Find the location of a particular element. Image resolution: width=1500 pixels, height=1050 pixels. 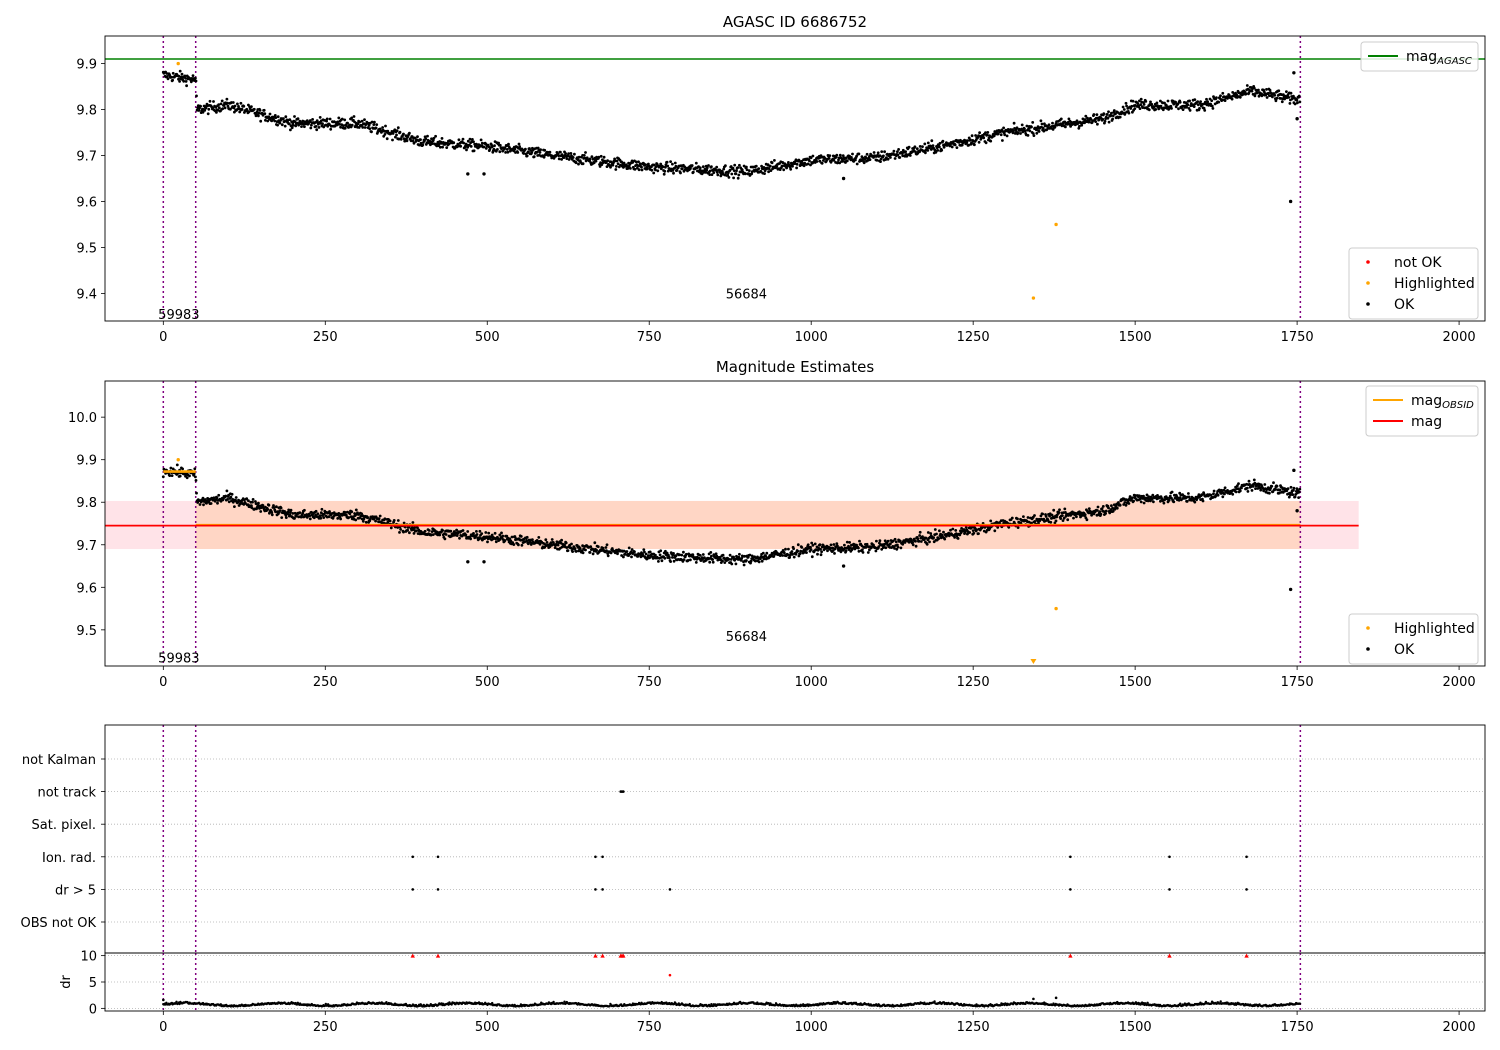

y-tick-label: 10.0 is located at coordinates (82, 418).